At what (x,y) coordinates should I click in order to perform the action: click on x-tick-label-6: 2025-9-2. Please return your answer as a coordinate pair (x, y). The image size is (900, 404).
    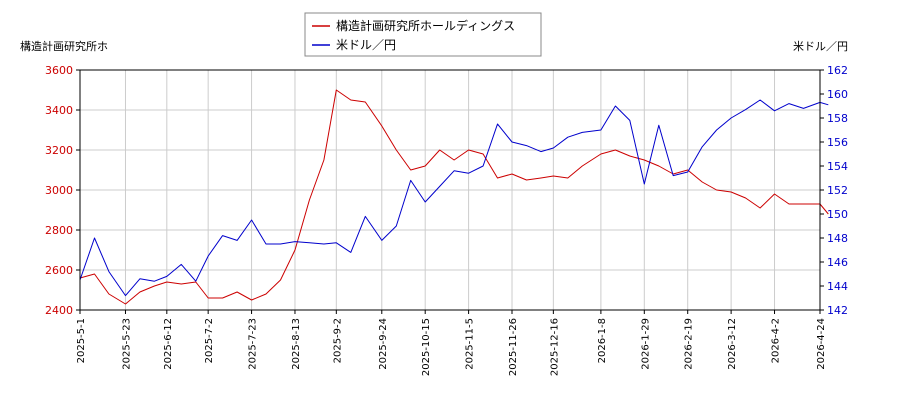
    Looking at the image, I should click on (337, 340).